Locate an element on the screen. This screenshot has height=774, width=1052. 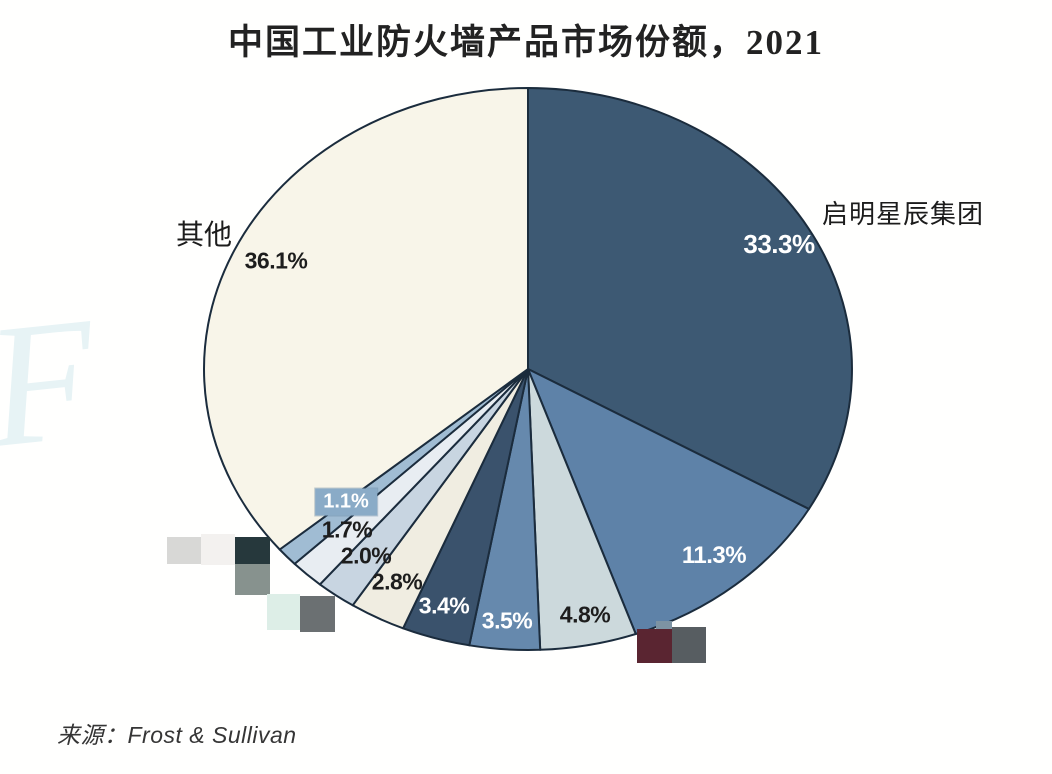
chart-title: 中国工业防火墙产品市场份额，2021 is located at coordinates (525, 42).